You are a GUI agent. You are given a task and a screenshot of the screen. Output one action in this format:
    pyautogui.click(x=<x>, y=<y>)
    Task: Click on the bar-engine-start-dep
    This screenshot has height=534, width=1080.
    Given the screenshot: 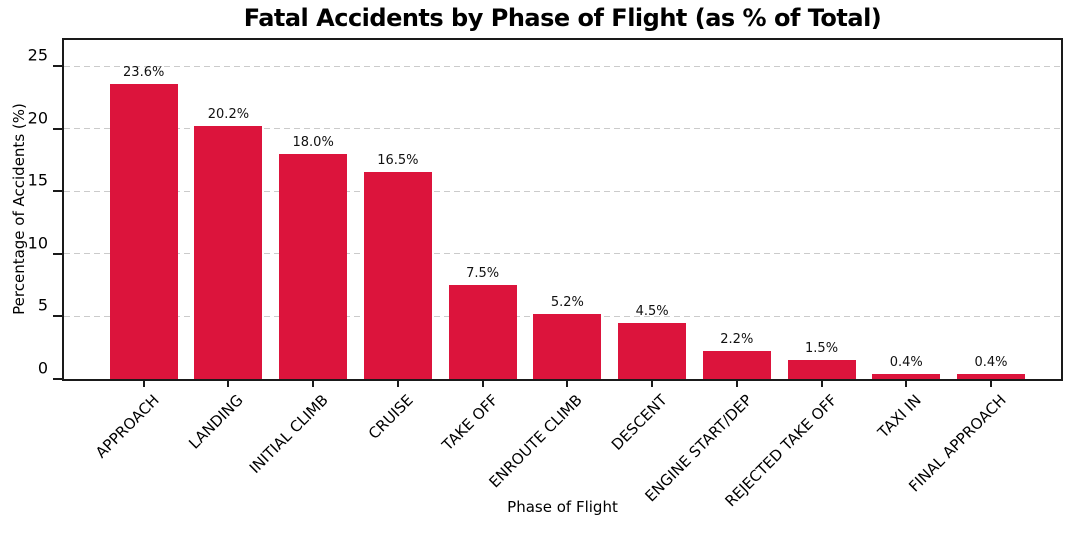 What is the action you would take?
    pyautogui.click(x=736, y=365)
    